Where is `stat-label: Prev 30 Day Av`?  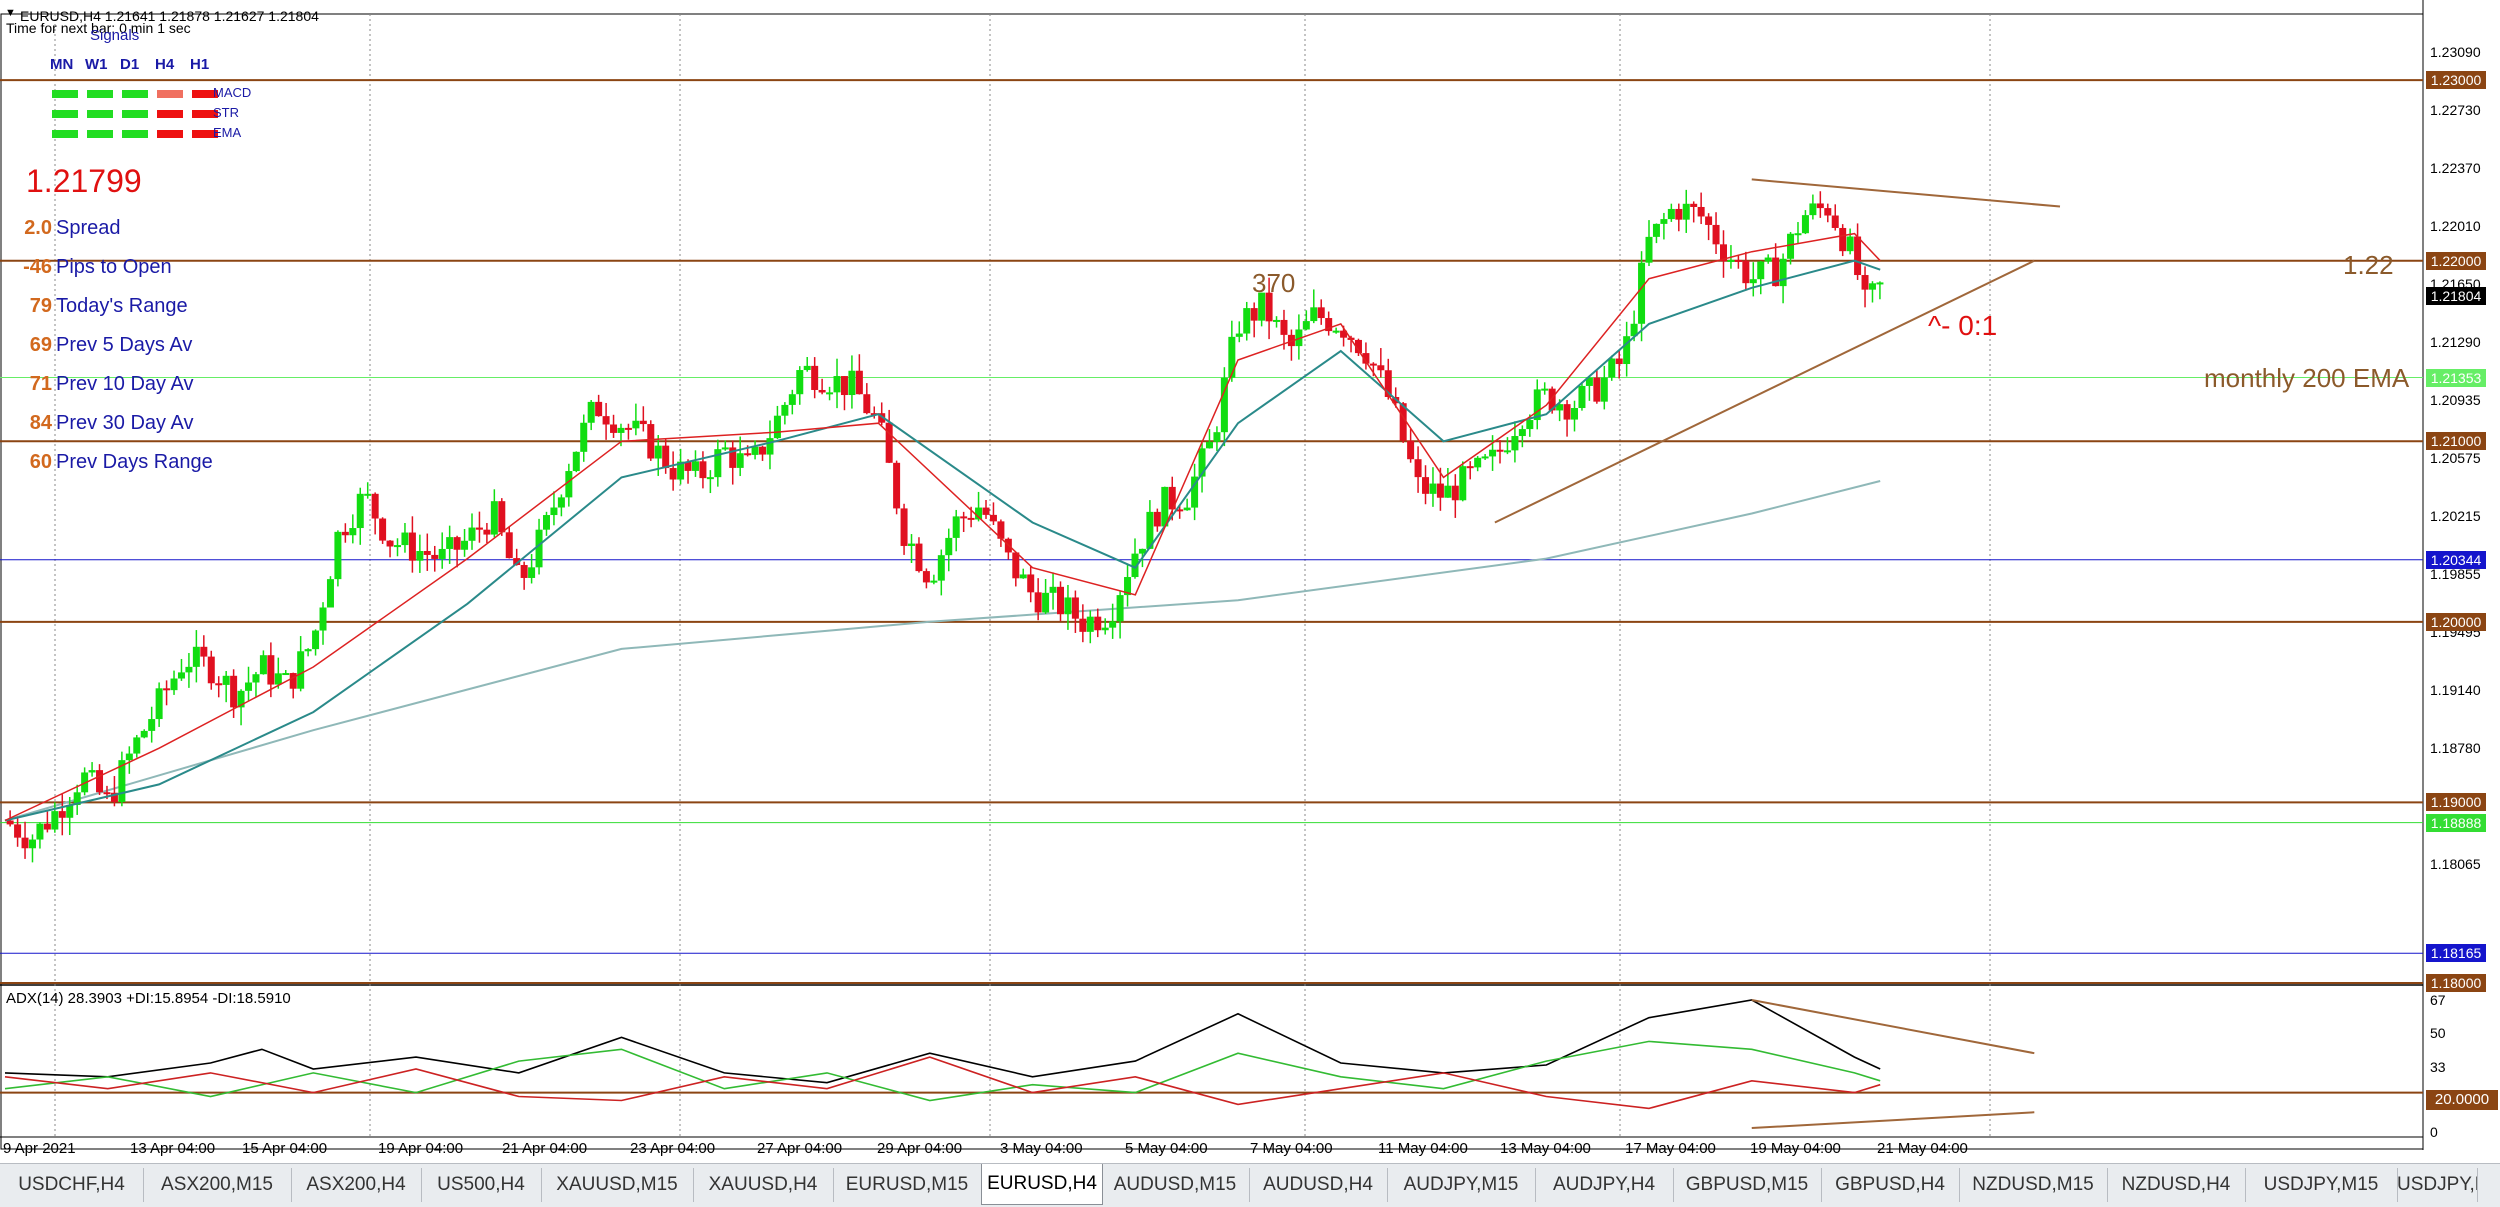 stat-label: Prev 30 Day Av is located at coordinates (125, 423).